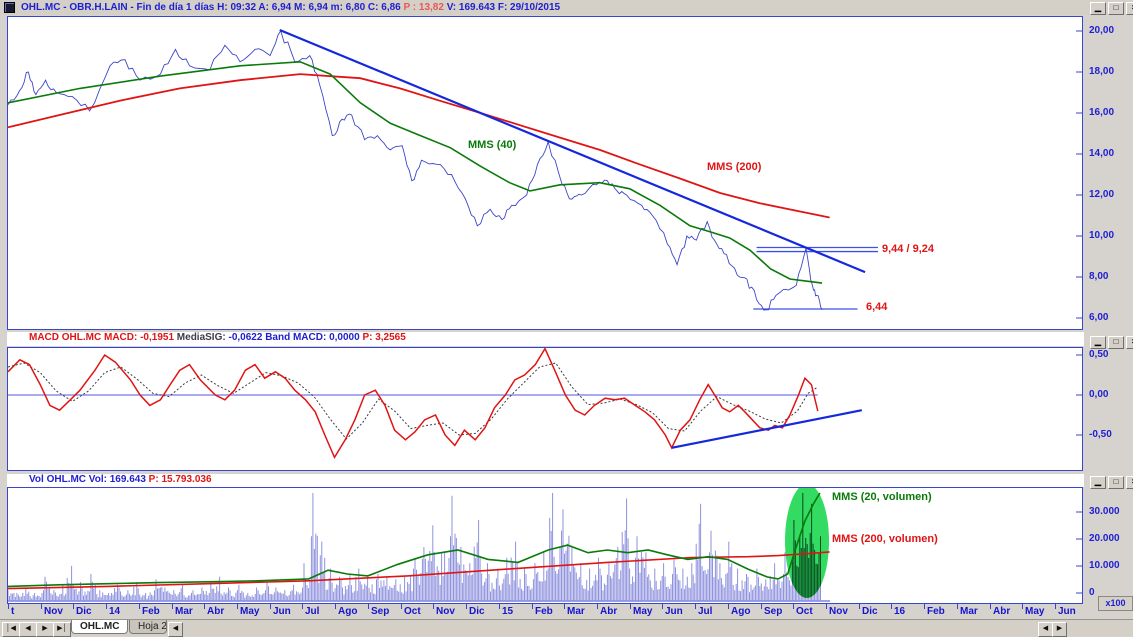 This screenshot has width=1133, height=637. I want to click on chart-annotation: MMS (200), so click(734, 167).